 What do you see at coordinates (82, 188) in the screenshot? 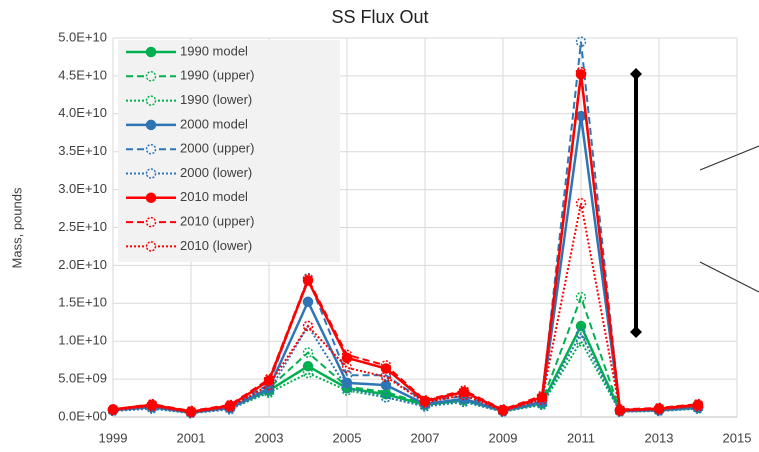
I see `y-tick-label: 3.0E+10` at bounding box center [82, 188].